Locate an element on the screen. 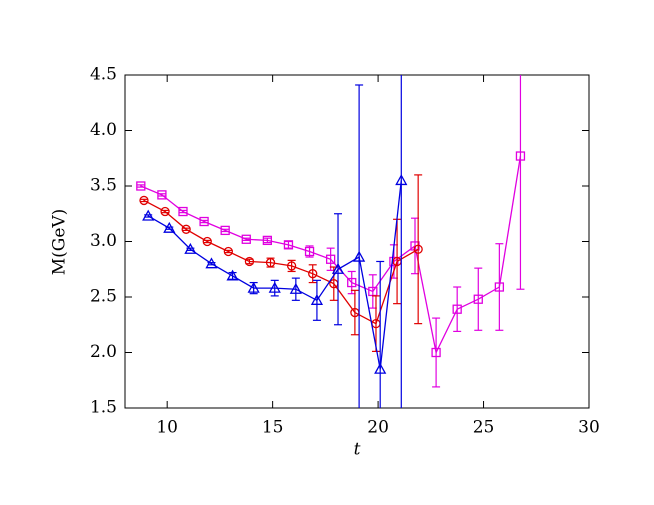  x-tick-label: 10 is located at coordinates (167, 428).